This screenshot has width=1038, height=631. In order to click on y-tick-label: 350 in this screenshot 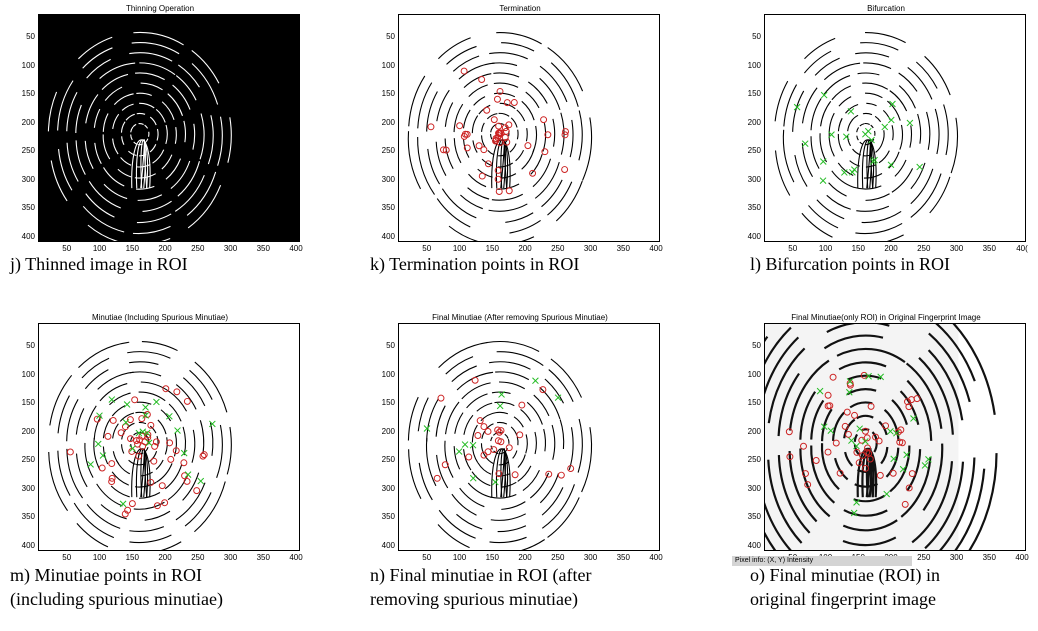, I will do `click(28, 207)`.